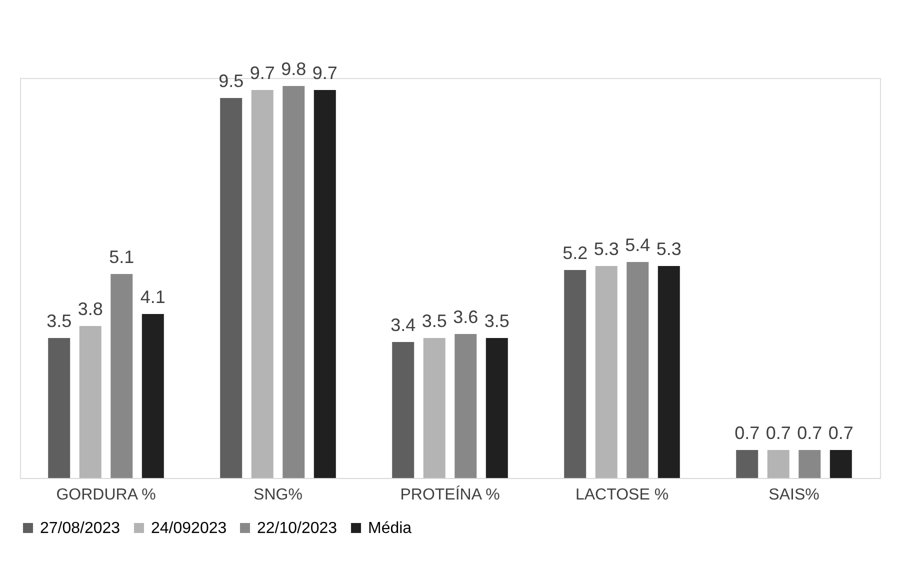 This screenshot has height=576, width=908. Describe the element at coordinates (153, 297) in the screenshot. I see `data-label: 4.1` at that location.